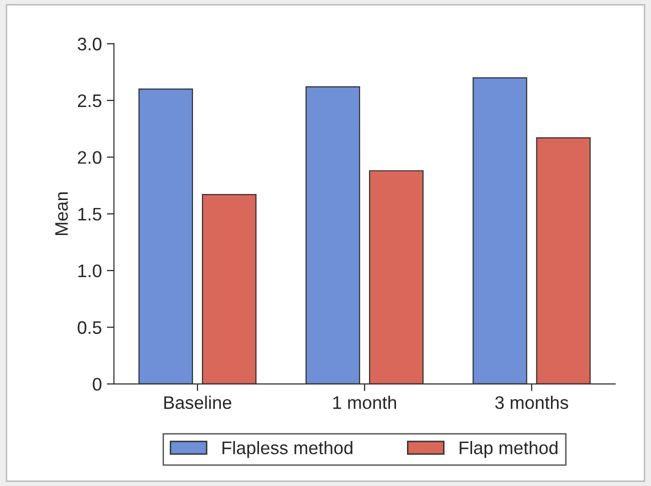 The height and width of the screenshot is (486, 651). Describe the element at coordinates (90, 214) in the screenshot. I see `y-tick-label: 1.5` at that location.